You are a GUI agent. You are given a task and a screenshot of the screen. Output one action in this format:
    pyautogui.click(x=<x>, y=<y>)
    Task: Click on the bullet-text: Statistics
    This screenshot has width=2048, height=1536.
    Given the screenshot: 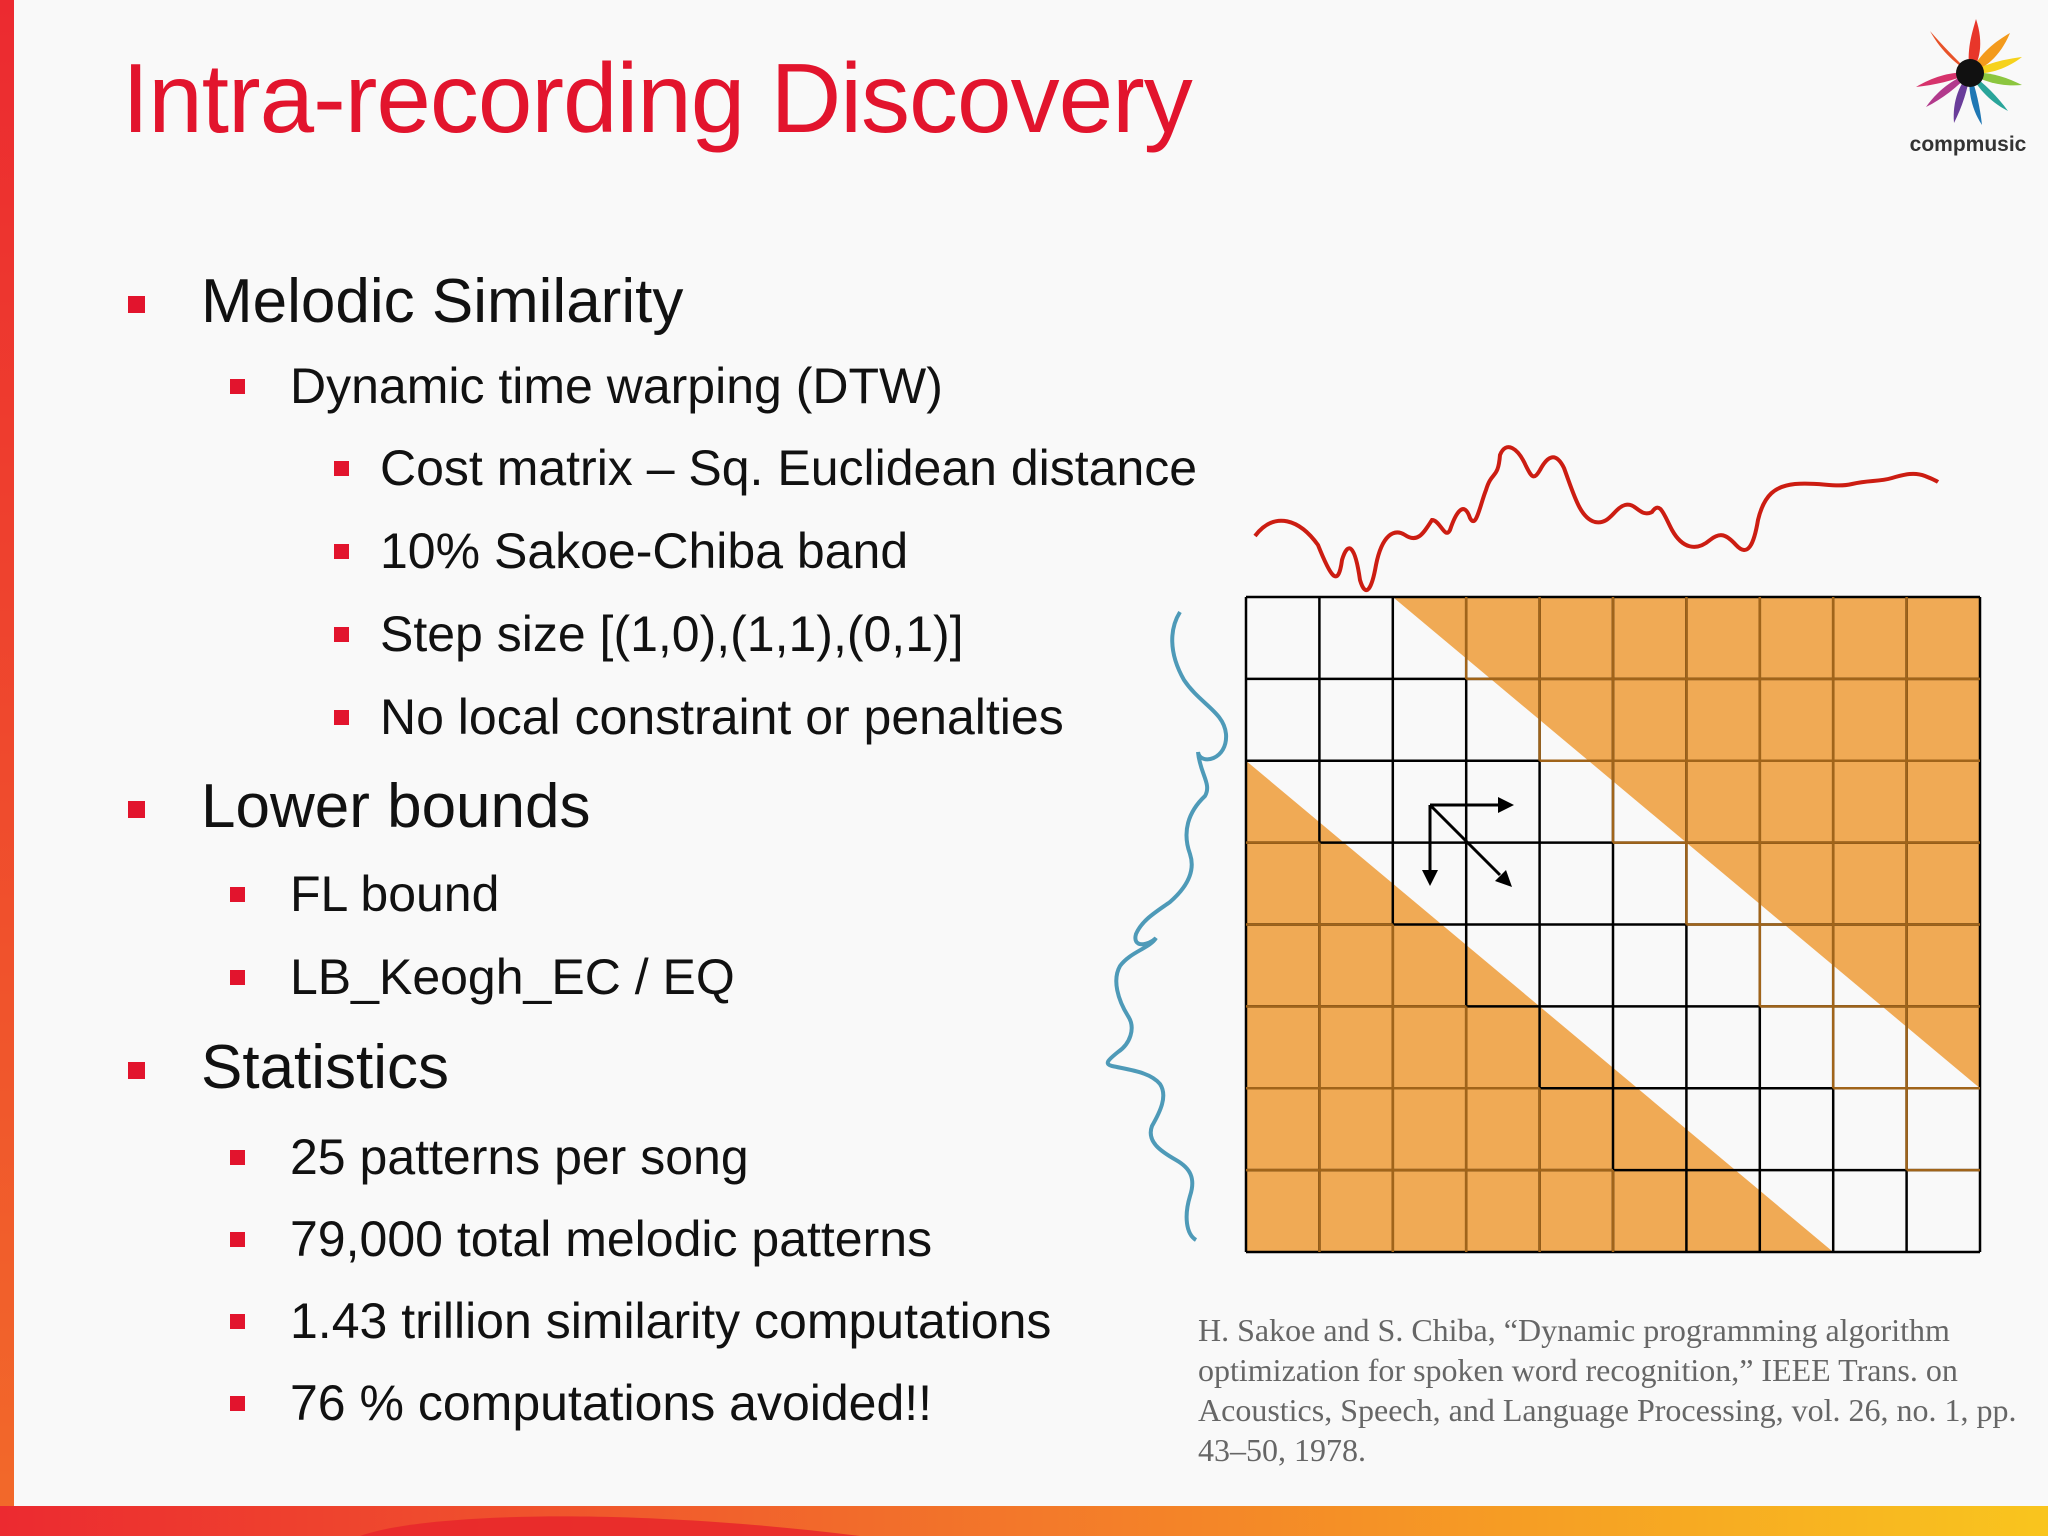 What is the action you would take?
    pyautogui.click(x=325, y=1067)
    